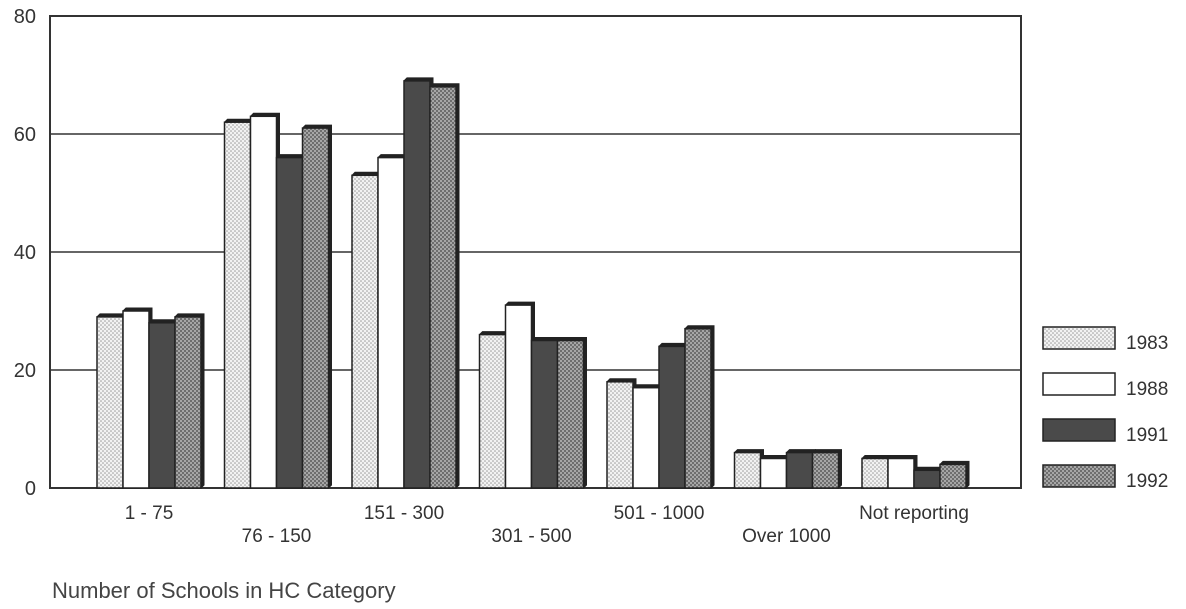  What do you see at coordinates (224, 590) in the screenshot?
I see `x-axis-title: Number of Schools in HC Category` at bounding box center [224, 590].